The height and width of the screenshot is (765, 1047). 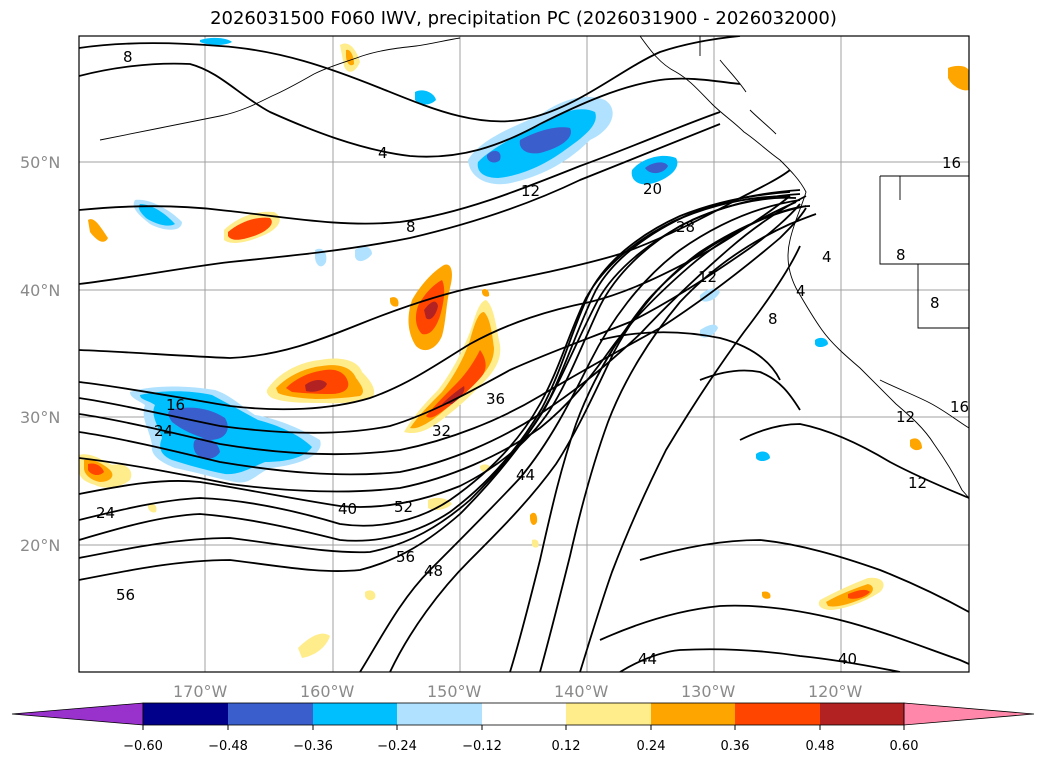 What do you see at coordinates (200, 691) in the screenshot?
I see `lon-label: 170°W` at bounding box center [200, 691].